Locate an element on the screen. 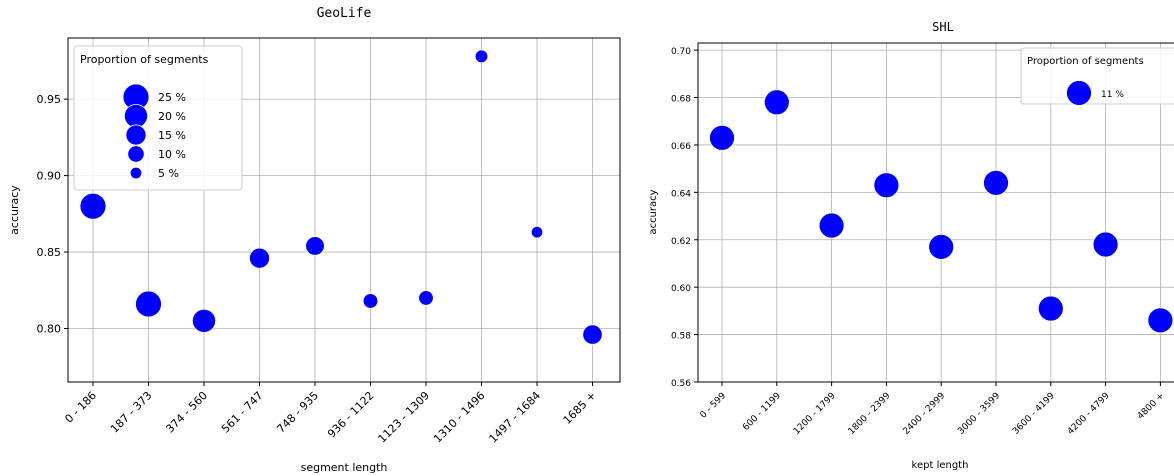 The height and width of the screenshot is (476, 1174). shl-x-axis-label: kept length is located at coordinates (940, 465).